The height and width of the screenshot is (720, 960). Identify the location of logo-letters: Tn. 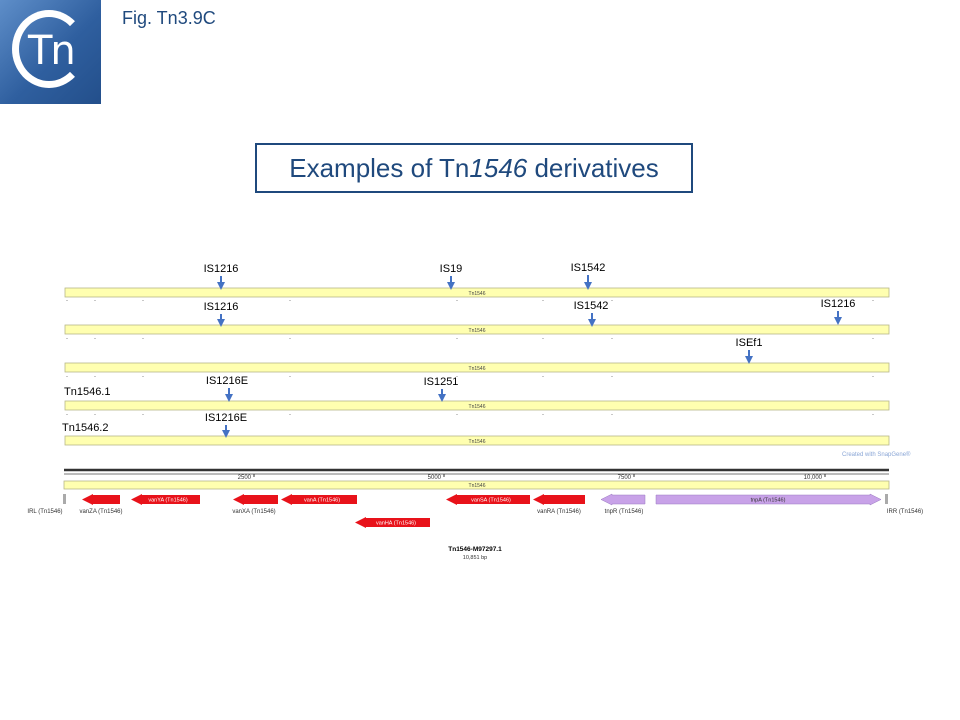
(52, 51).